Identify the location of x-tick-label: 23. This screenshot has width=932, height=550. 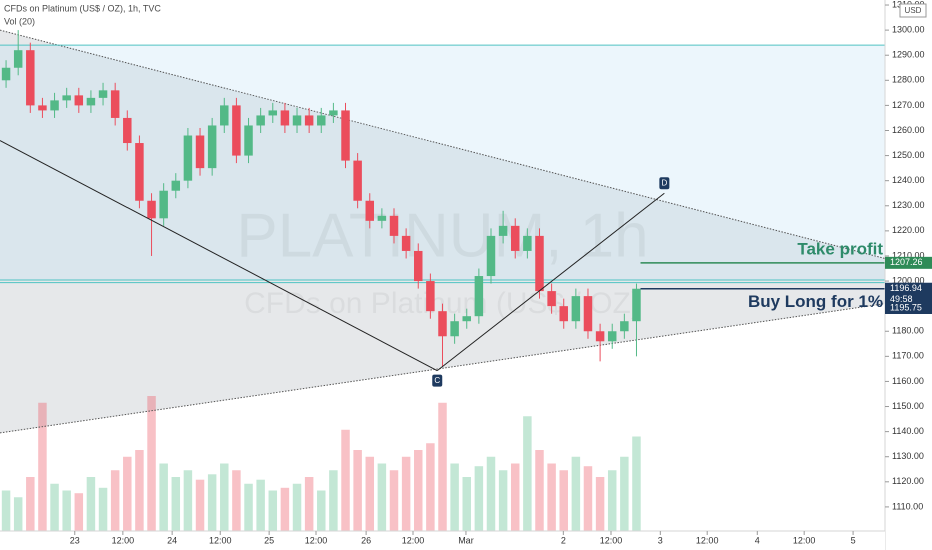
(75, 540).